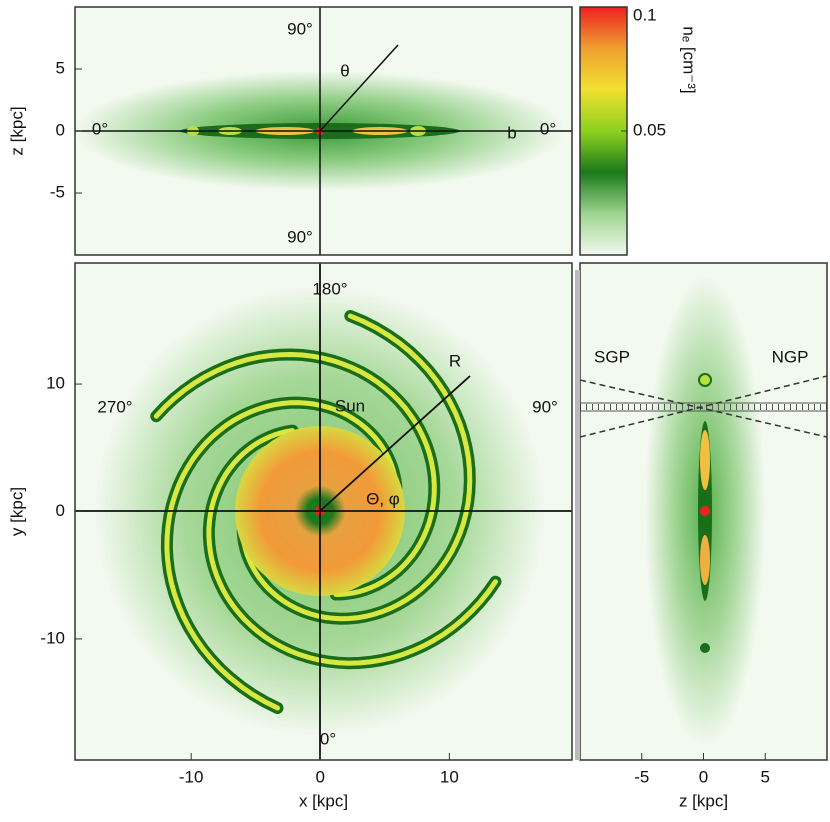 The image size is (830, 822). Describe the element at coordinates (449, 776) in the screenshot. I see `x-tick-label: 10` at that location.